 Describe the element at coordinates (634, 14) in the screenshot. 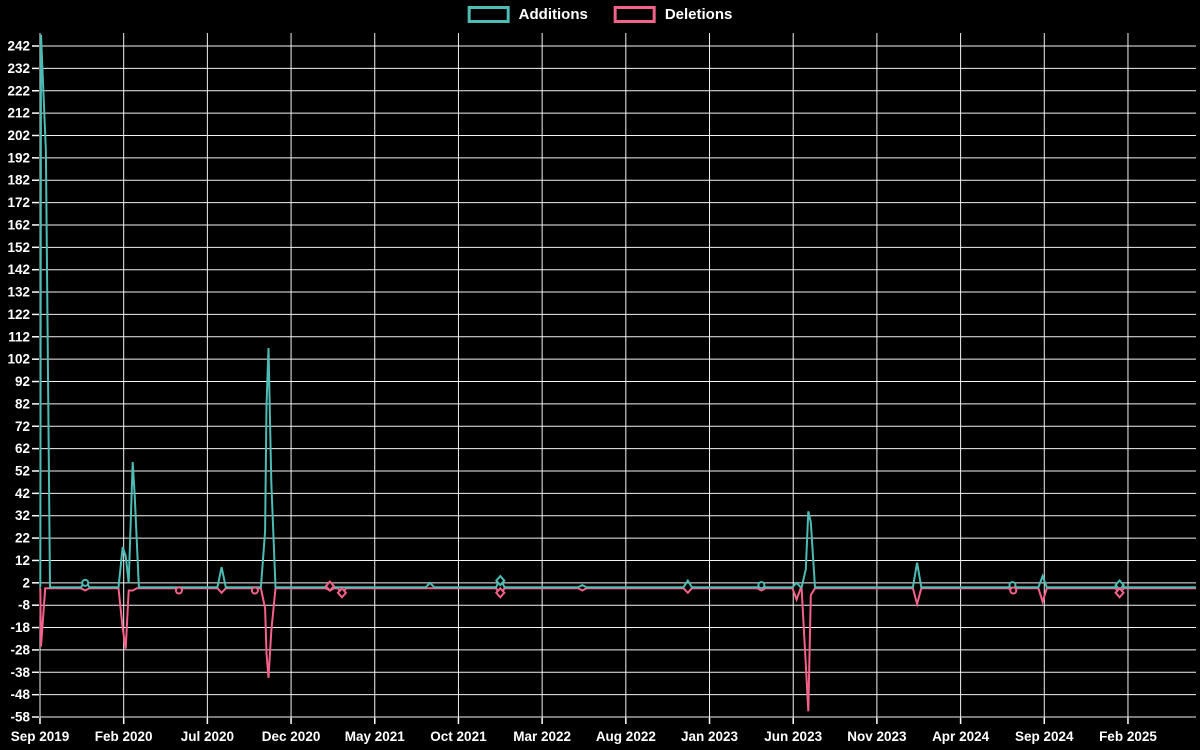

I see `deletions-swatch-icon` at that location.